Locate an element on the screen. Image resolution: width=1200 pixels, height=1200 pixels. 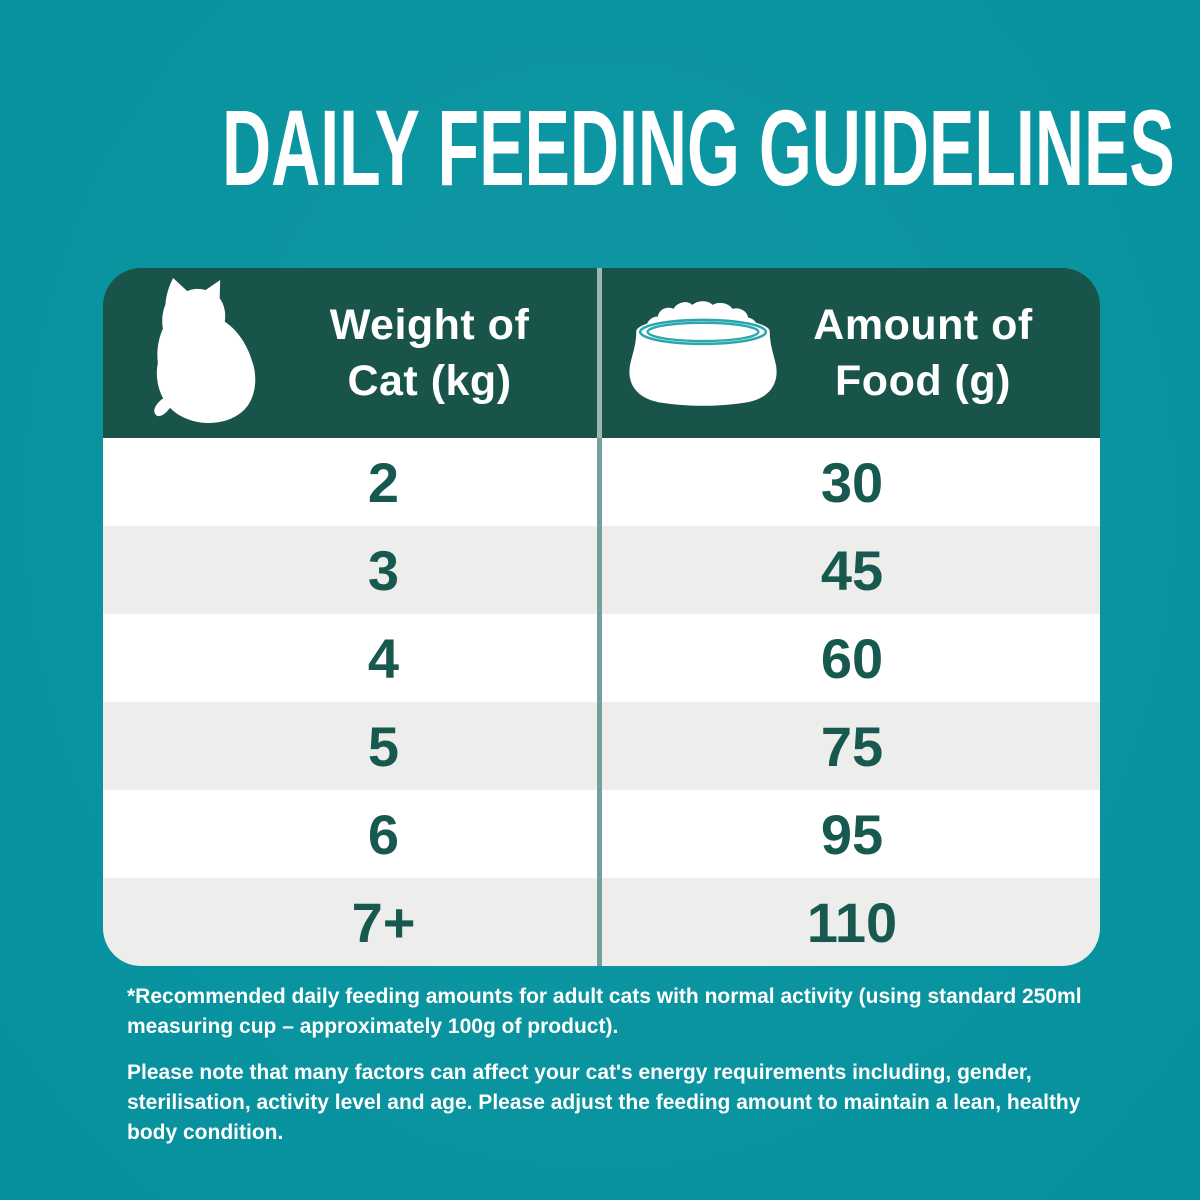
food-value: 95 is located at coordinates (852, 834).